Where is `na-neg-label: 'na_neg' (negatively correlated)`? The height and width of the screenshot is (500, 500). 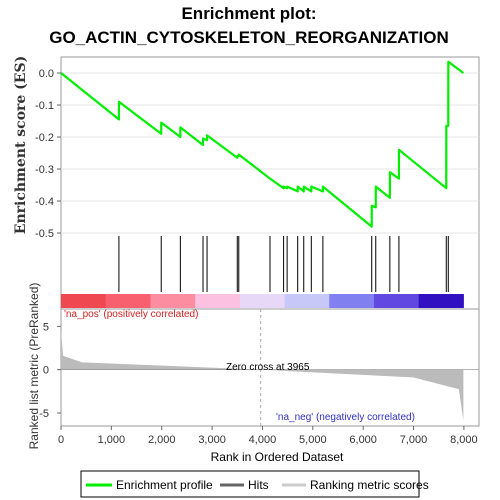 na-neg-label: 'na_neg' (negatively correlated) is located at coordinates (345, 417).